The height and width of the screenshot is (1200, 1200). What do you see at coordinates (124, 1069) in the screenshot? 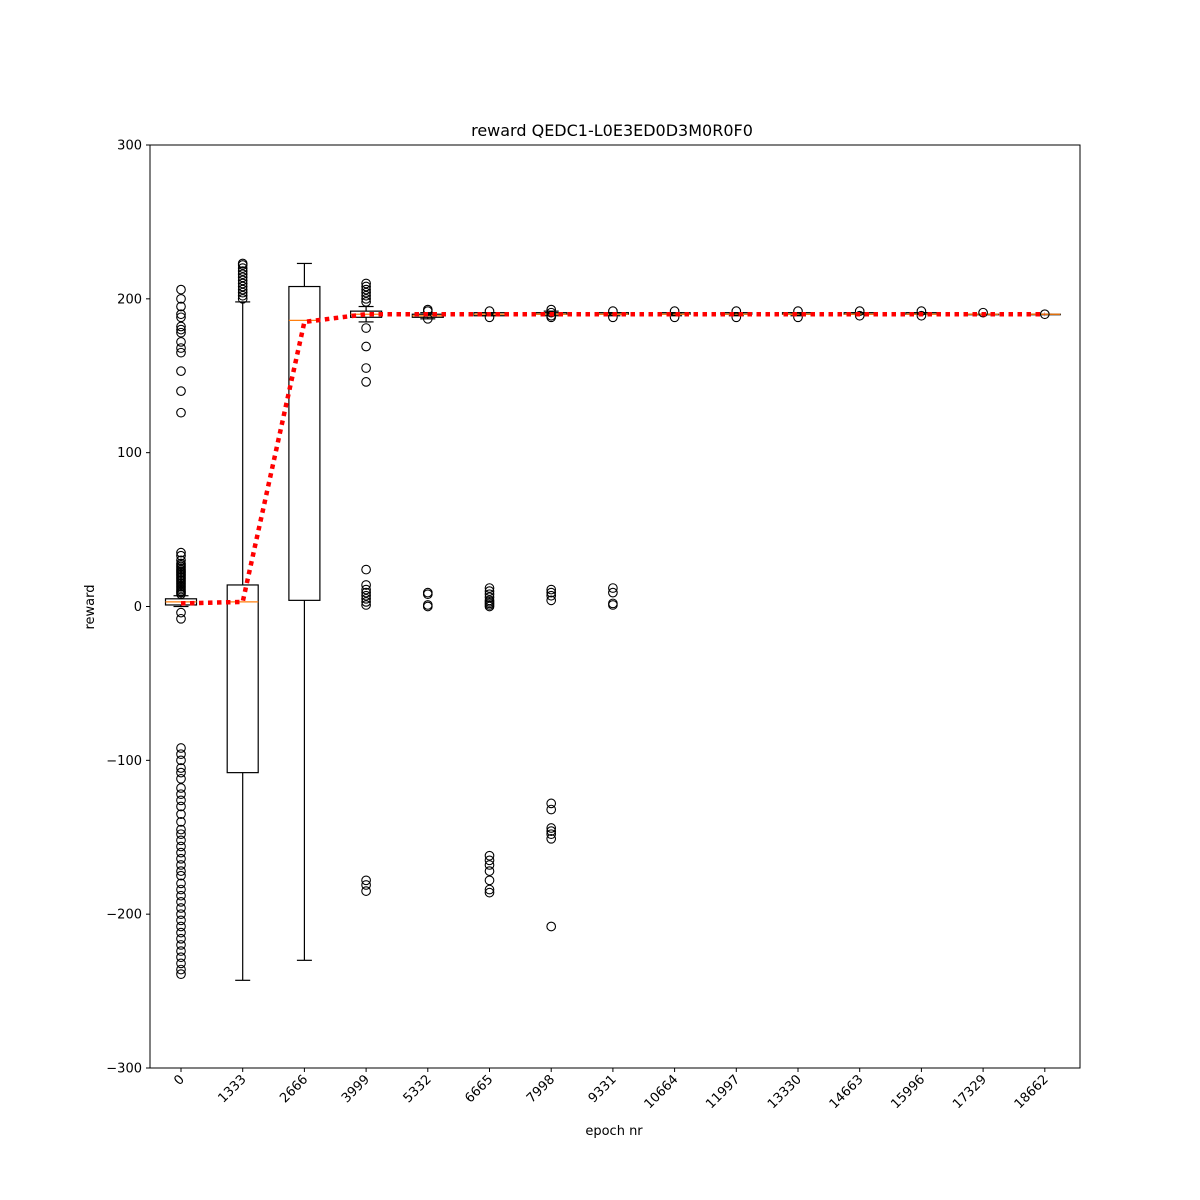
I see `y-tick-label: −300` at bounding box center [124, 1069].